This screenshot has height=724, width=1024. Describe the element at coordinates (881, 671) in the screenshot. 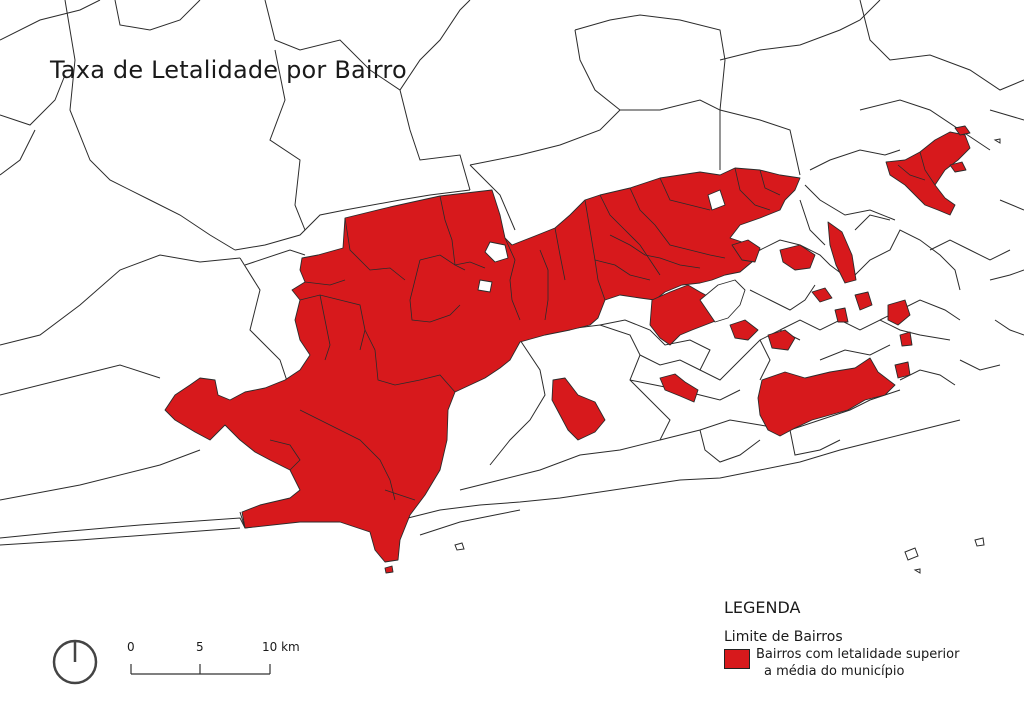

I see `legend-highlight-line2: a média do município` at that location.